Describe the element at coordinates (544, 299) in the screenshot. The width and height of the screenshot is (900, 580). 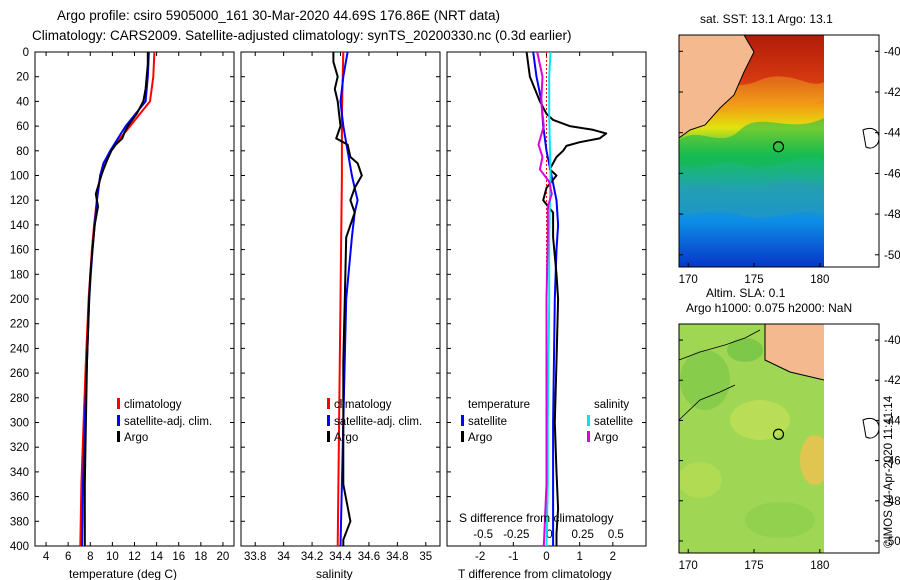
I see `series-line-salinity-argo` at that location.